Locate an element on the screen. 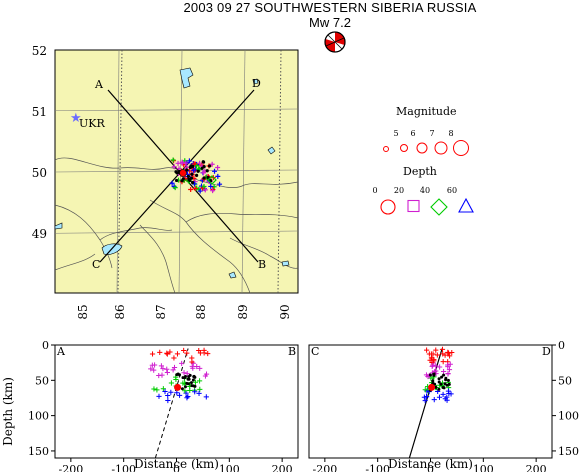  legend-magnitude-values: 5 6 7 8 is located at coordinates (423, 133).